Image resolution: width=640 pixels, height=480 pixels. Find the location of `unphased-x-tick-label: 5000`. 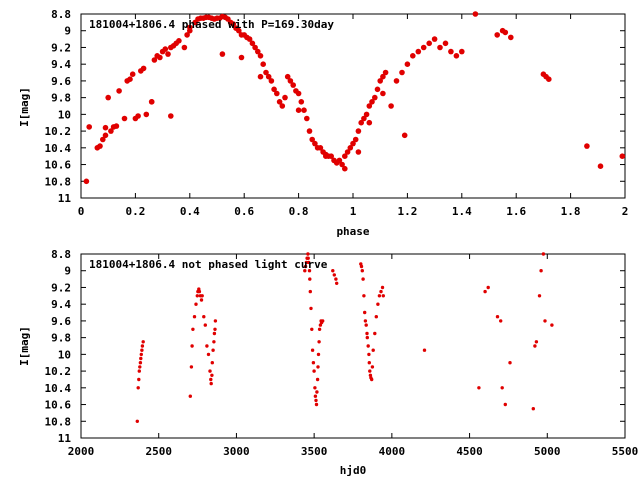

unphased-x-tick-label: 5000 is located at coordinates (547, 451).